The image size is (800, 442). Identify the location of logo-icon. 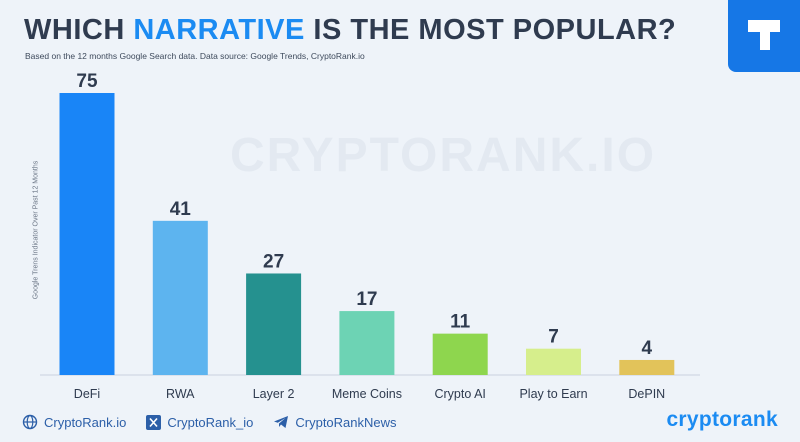
(764, 35).